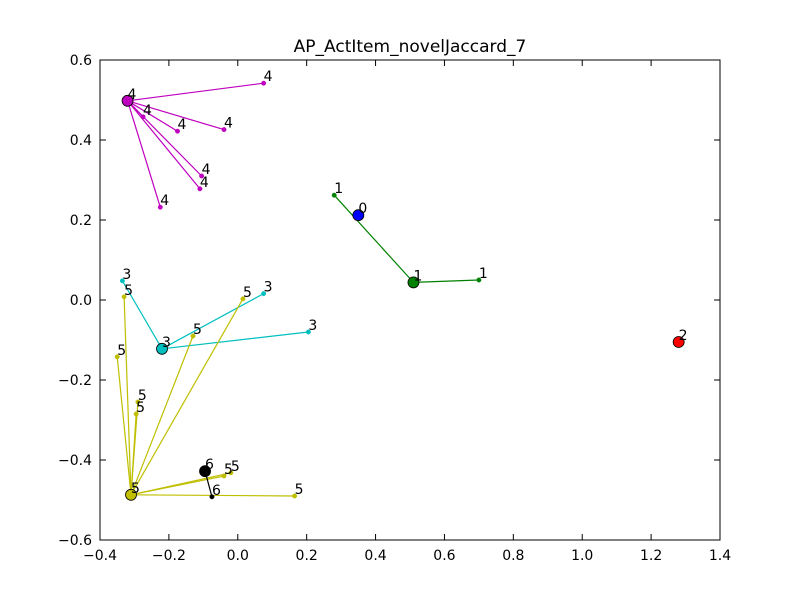 The image size is (800, 600). I want to click on x-tick-label: −0.2, so click(169, 556).